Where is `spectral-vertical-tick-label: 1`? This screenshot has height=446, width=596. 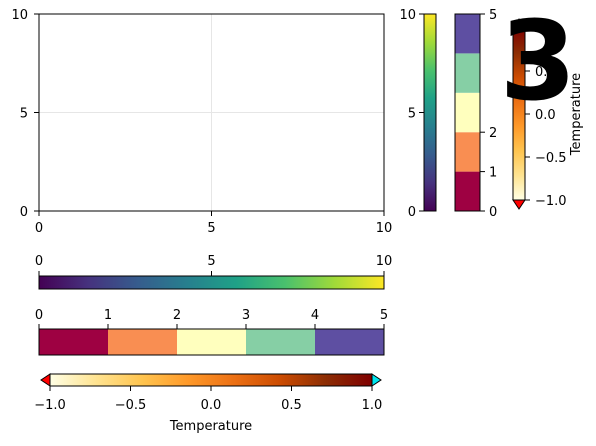
spectral-vertical-tick-label: 1 is located at coordinates (493, 173).